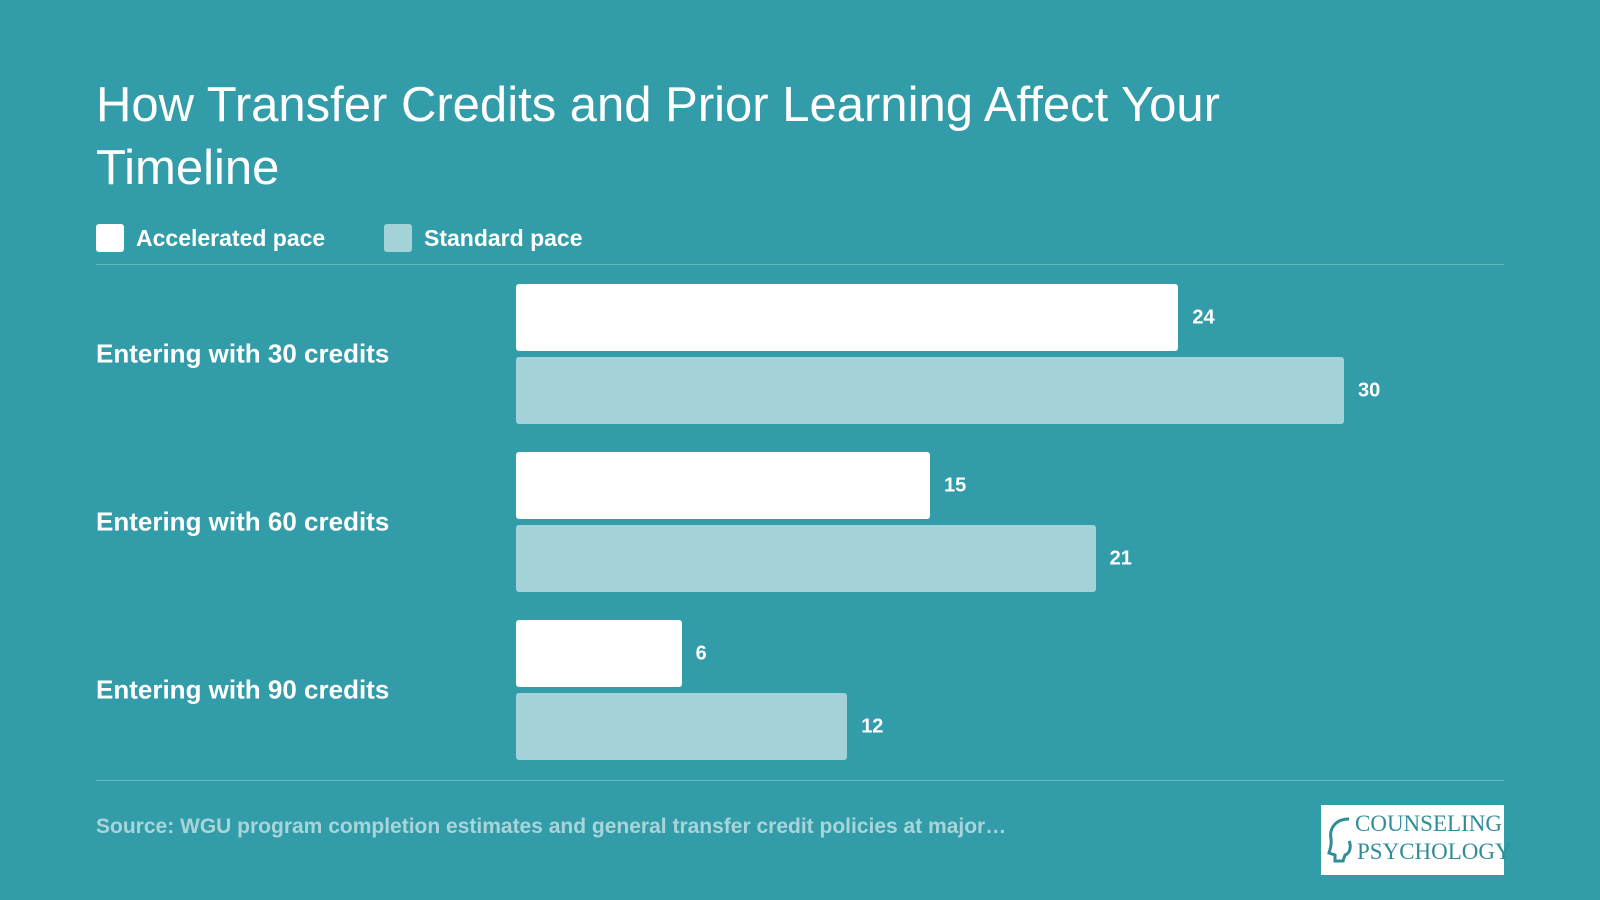 Image resolution: width=1600 pixels, height=900 pixels. Describe the element at coordinates (243, 689) in the screenshot. I see `category-label: Entering with 90 credits` at that location.